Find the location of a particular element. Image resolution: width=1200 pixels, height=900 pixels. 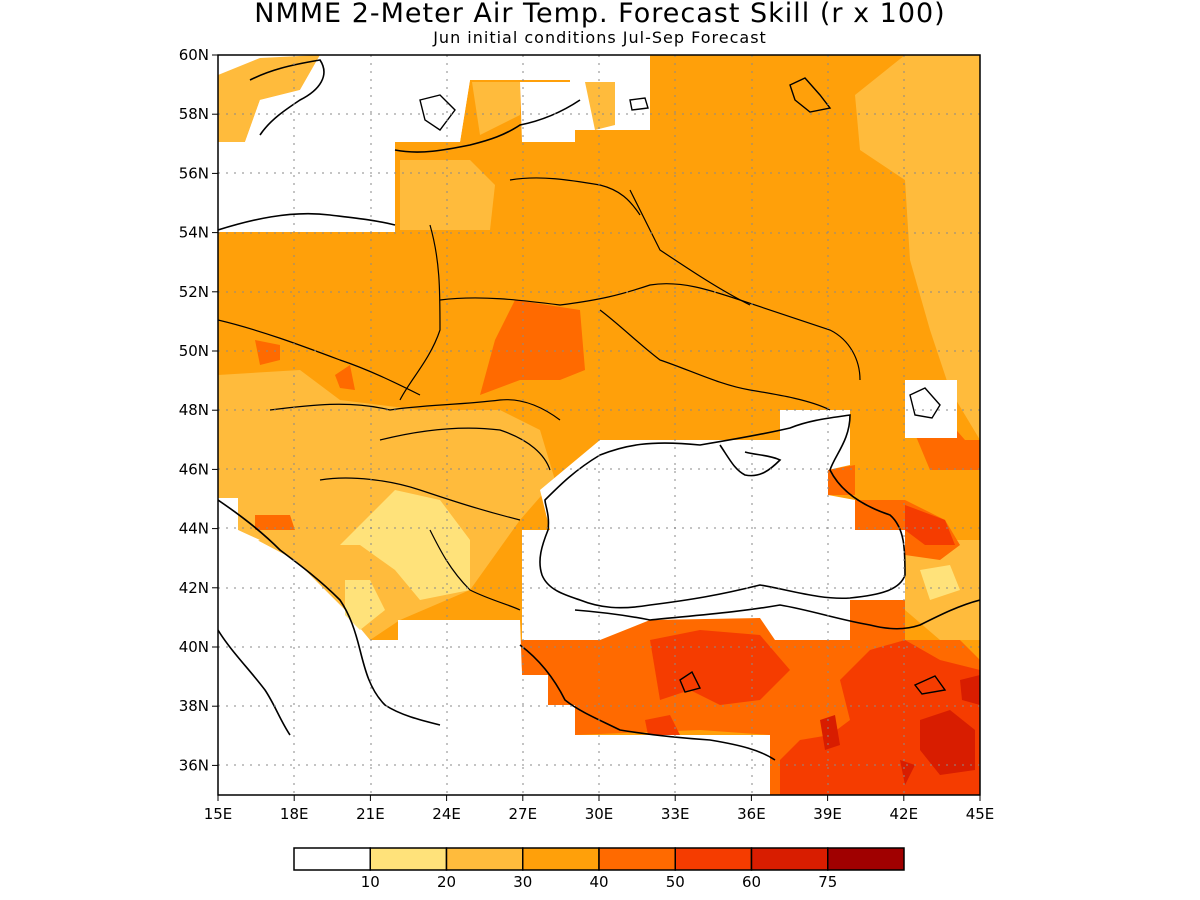

lat-tick-label: 46N is located at coordinates (194, 469).